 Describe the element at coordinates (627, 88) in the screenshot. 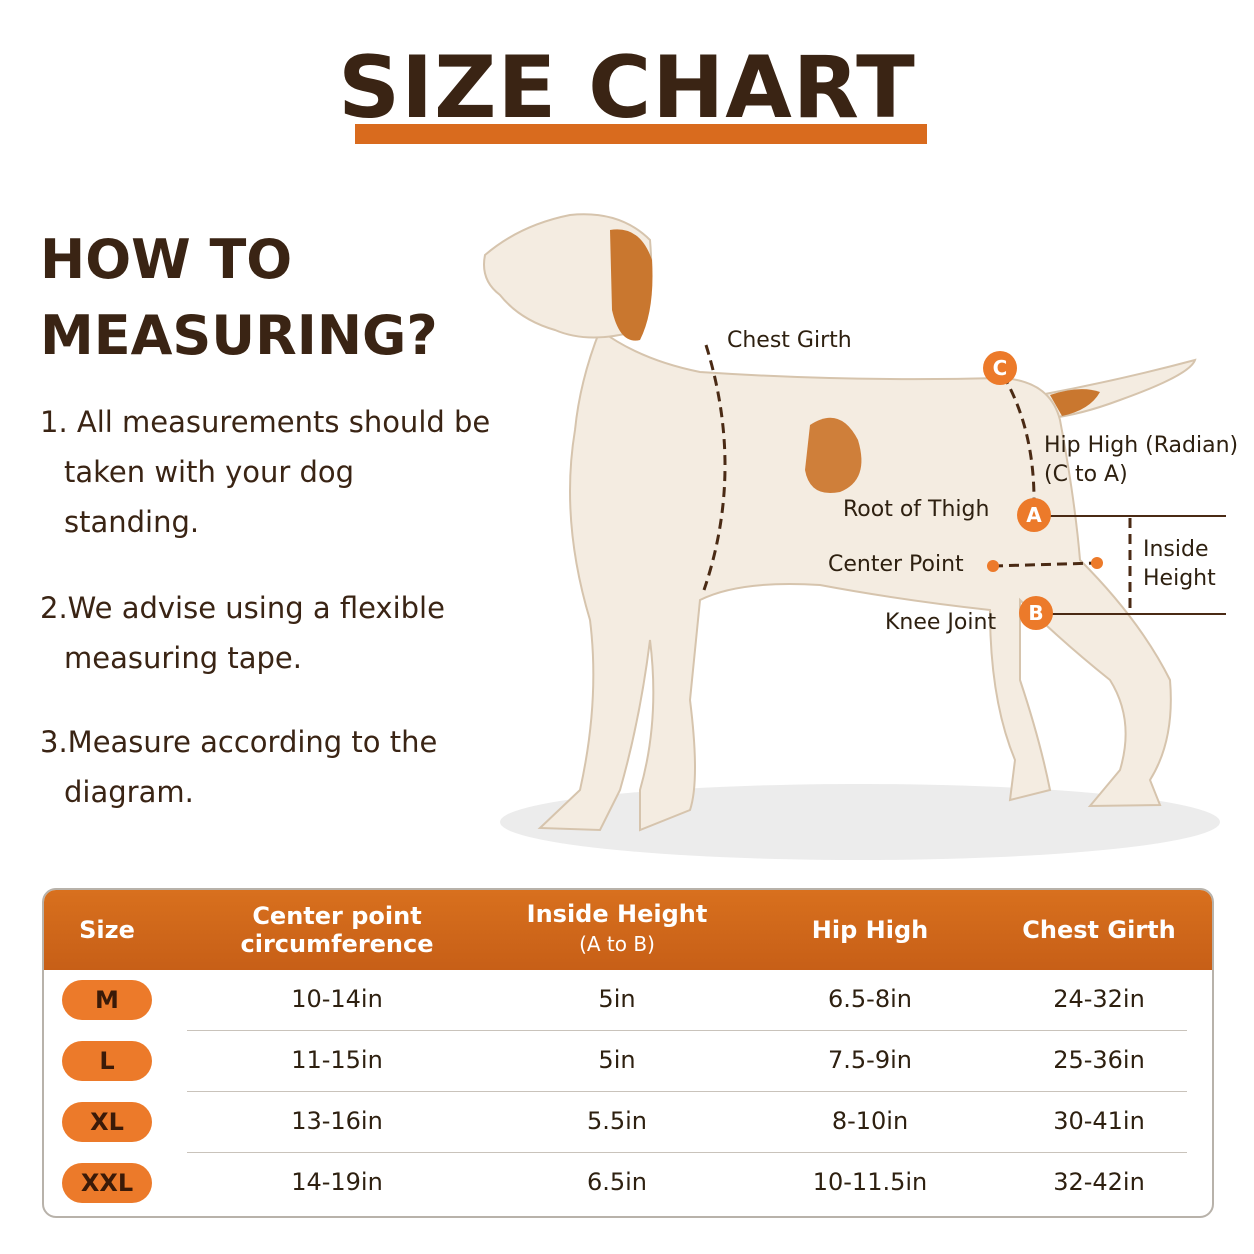

I see `page-title: SIZE CHART` at that location.